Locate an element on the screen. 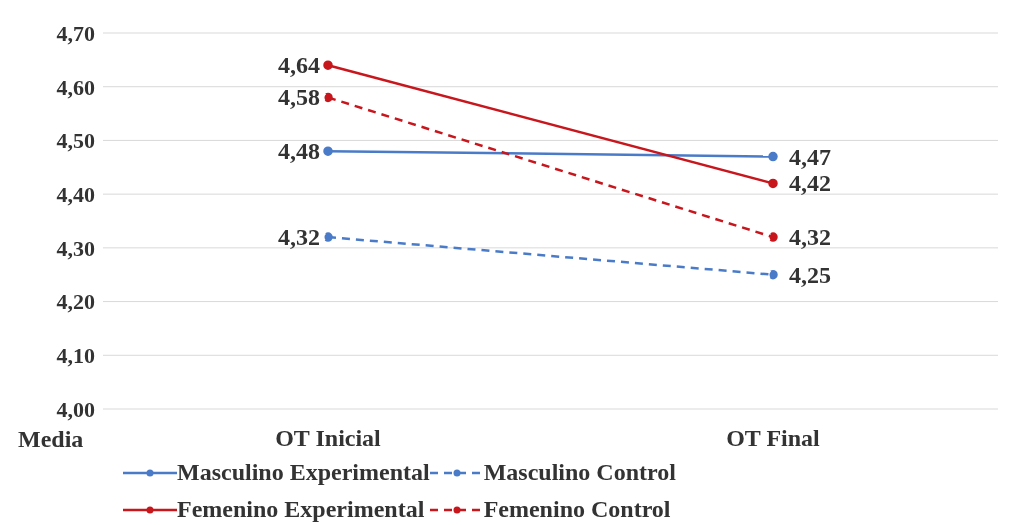 The width and height of the screenshot is (1010, 525). y-axis-title: Media is located at coordinates (51, 439).